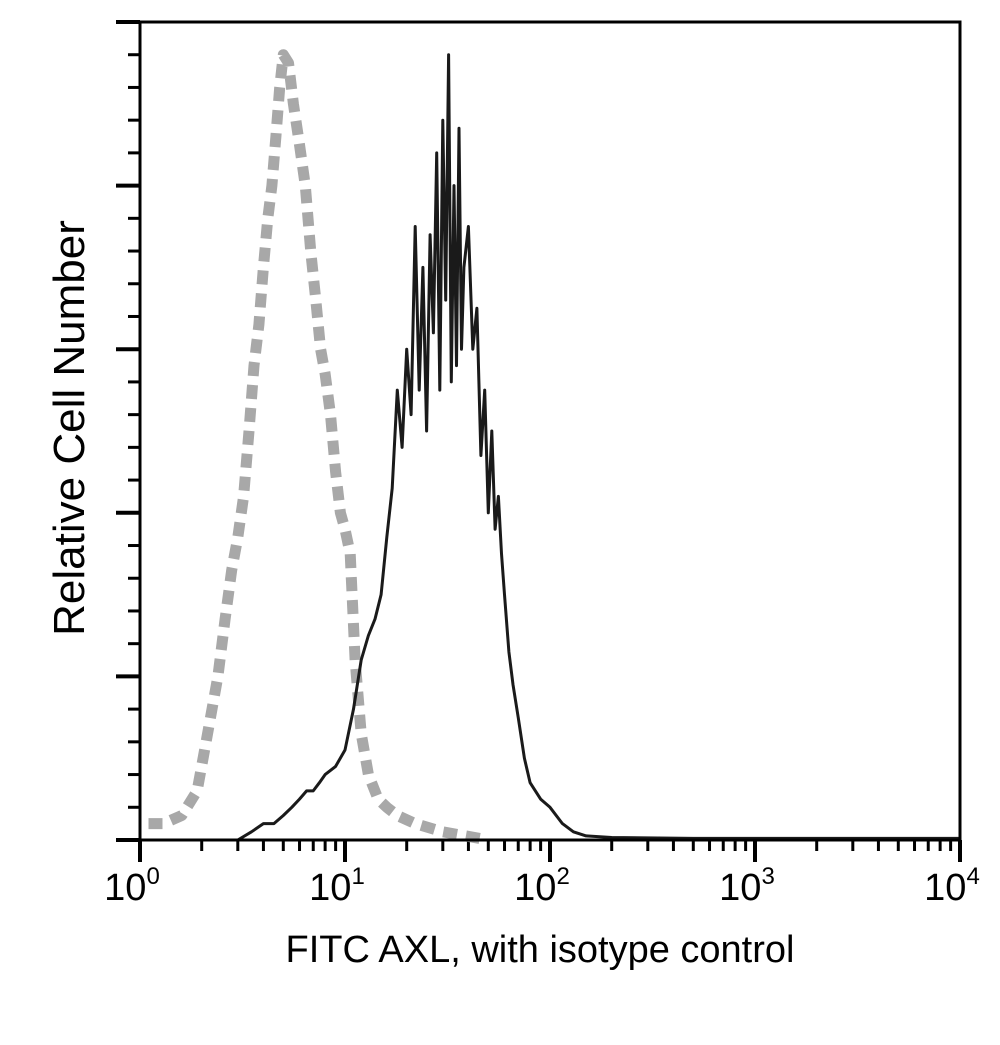  What do you see at coordinates (69, 428) in the screenshot?
I see `y-axis-label: Relative Cell Number` at bounding box center [69, 428].